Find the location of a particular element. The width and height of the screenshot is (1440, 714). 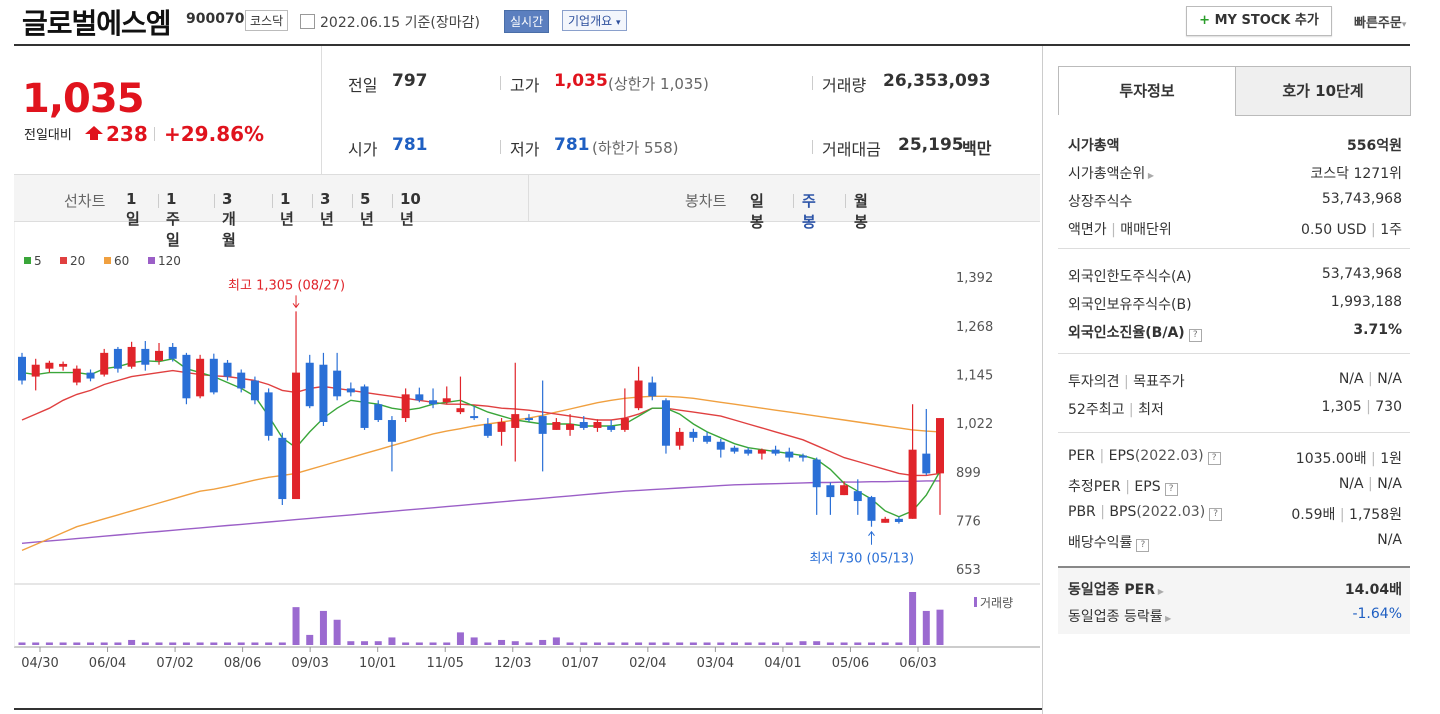

tab-hoga-10: 호가 10단계 is located at coordinates (1323, 91).